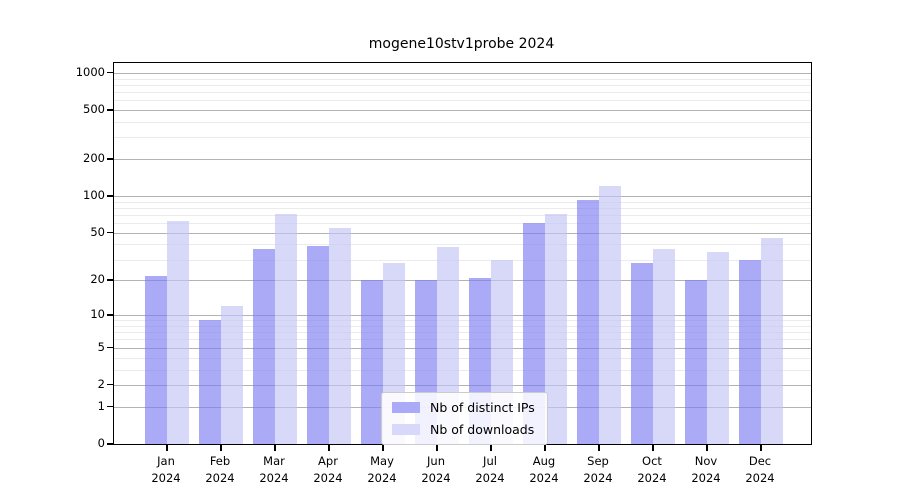  Describe the element at coordinates (406, 429) in the screenshot. I see `downloads-swatch` at that location.